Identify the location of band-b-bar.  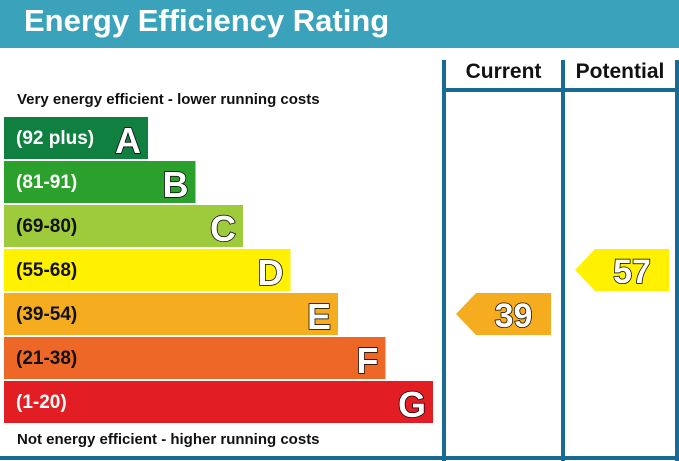
(100, 182).